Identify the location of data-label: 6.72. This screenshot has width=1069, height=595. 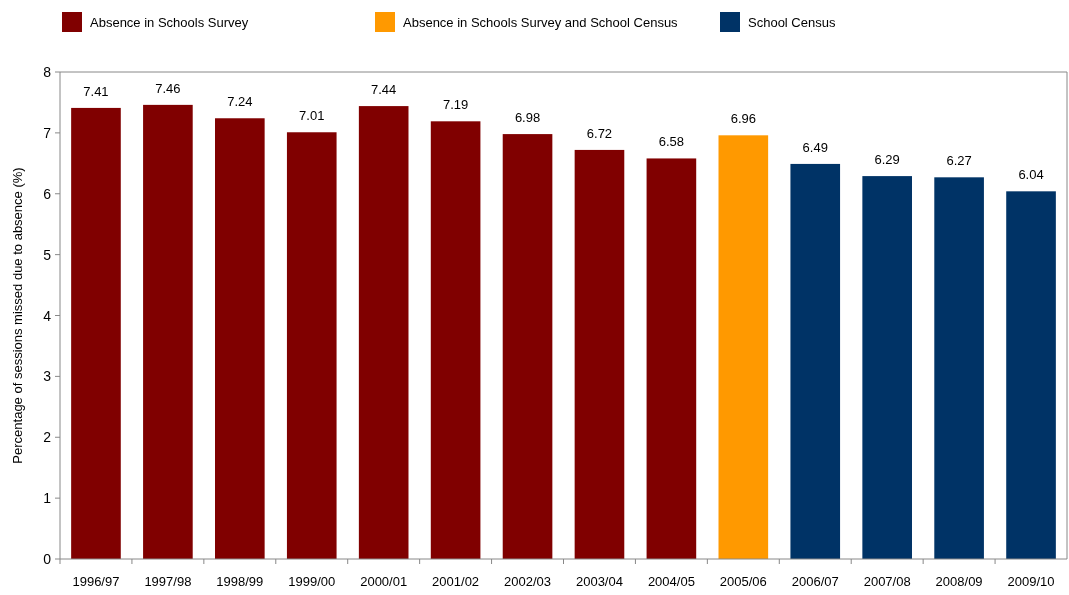
(599, 133).